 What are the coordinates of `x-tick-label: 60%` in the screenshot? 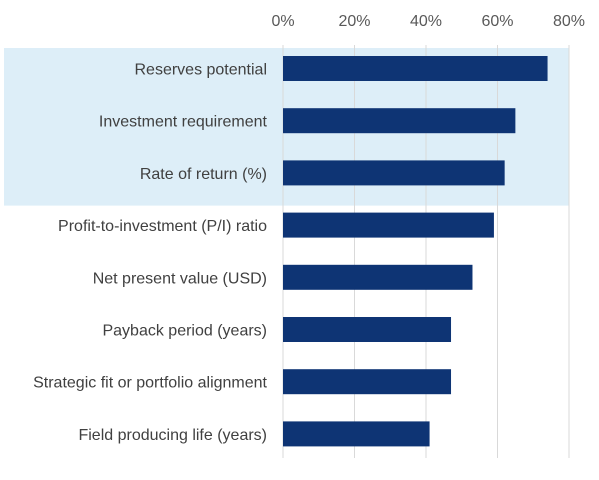 It's located at (497, 21).